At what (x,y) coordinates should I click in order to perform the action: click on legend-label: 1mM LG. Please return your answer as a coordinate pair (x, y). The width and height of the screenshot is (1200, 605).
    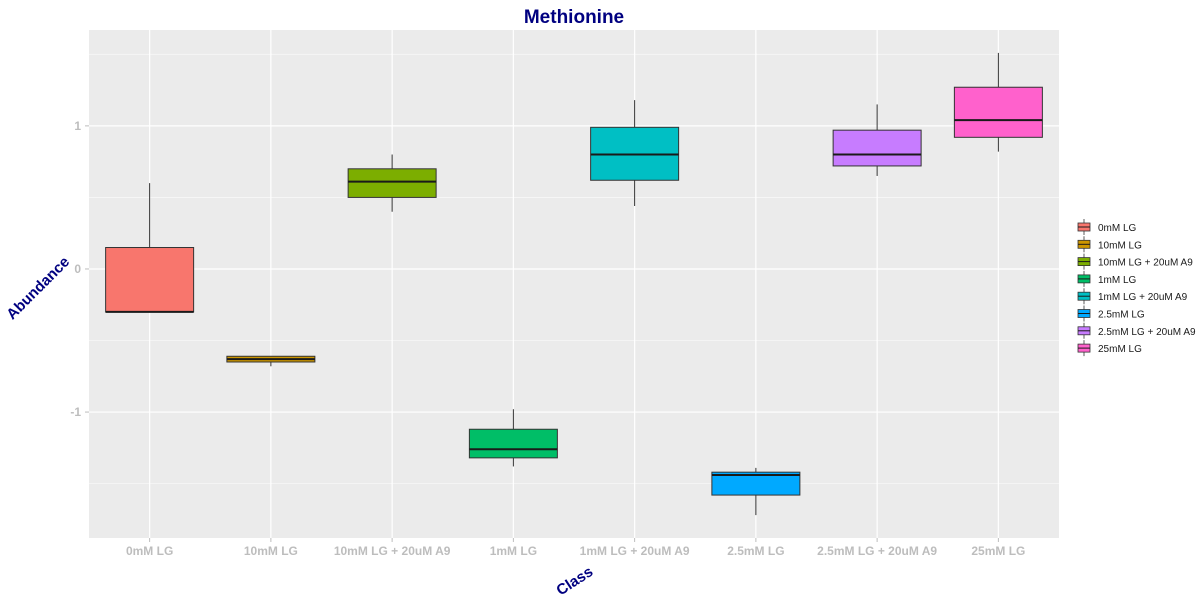
    Looking at the image, I should click on (1117, 280).